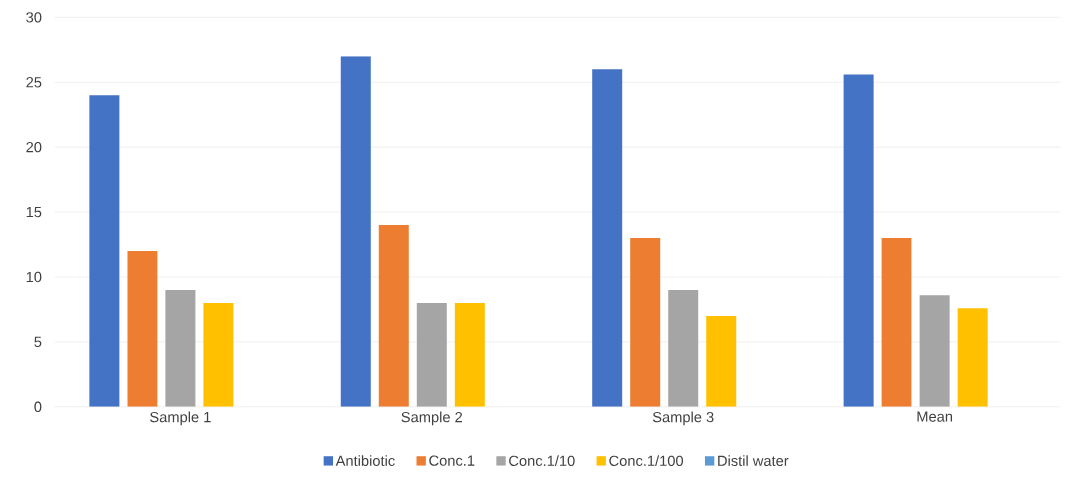 This screenshot has height=480, width=1067. What do you see at coordinates (34, 147) in the screenshot?
I see `y-tick-label: 20` at bounding box center [34, 147].